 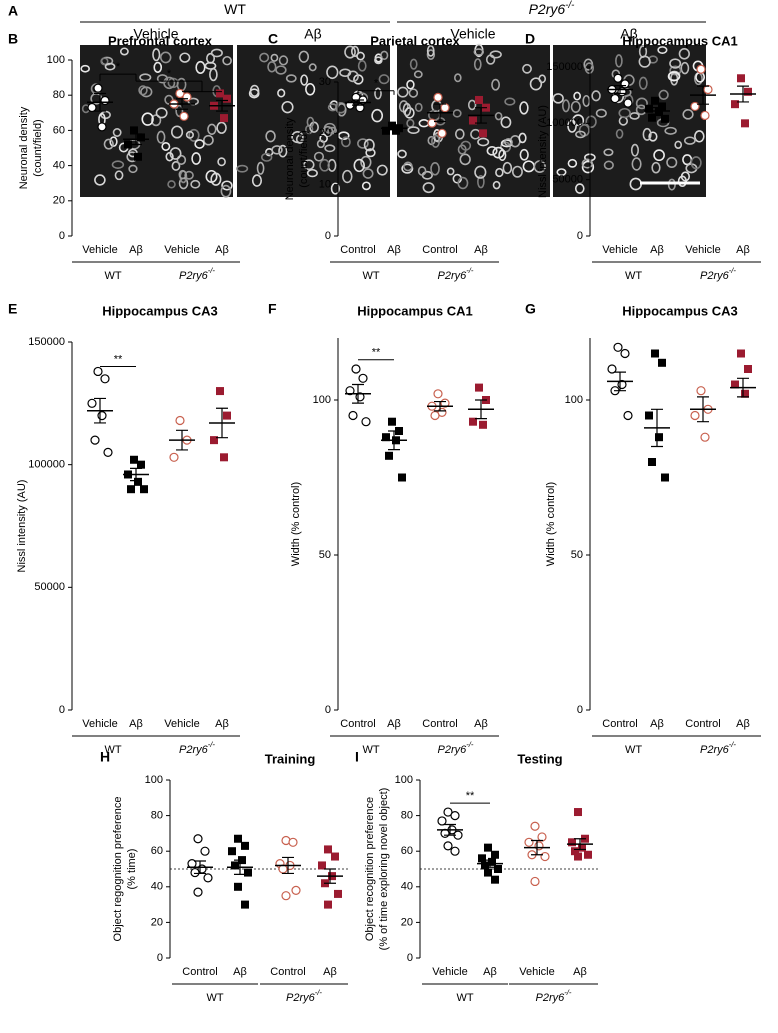 I want to click on y-tick-label: 100, so click(x=154, y=780).